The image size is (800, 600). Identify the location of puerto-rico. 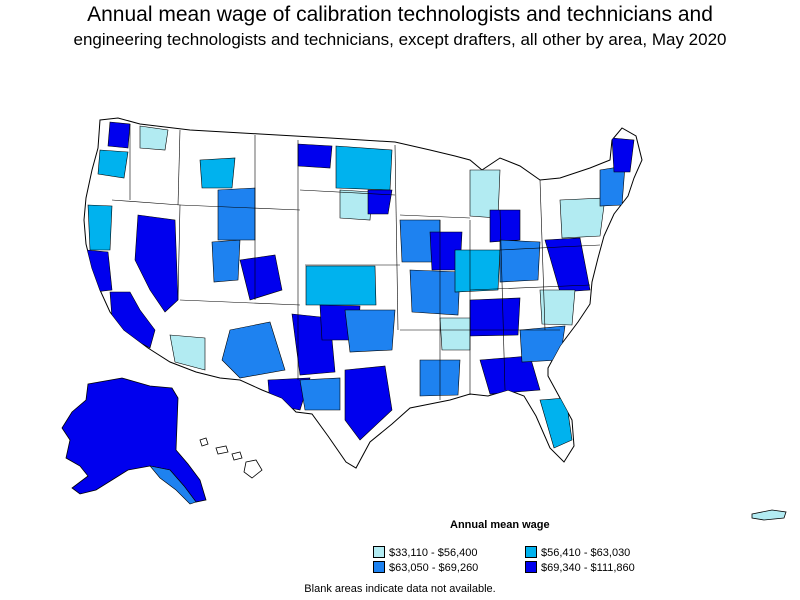
(769, 515).